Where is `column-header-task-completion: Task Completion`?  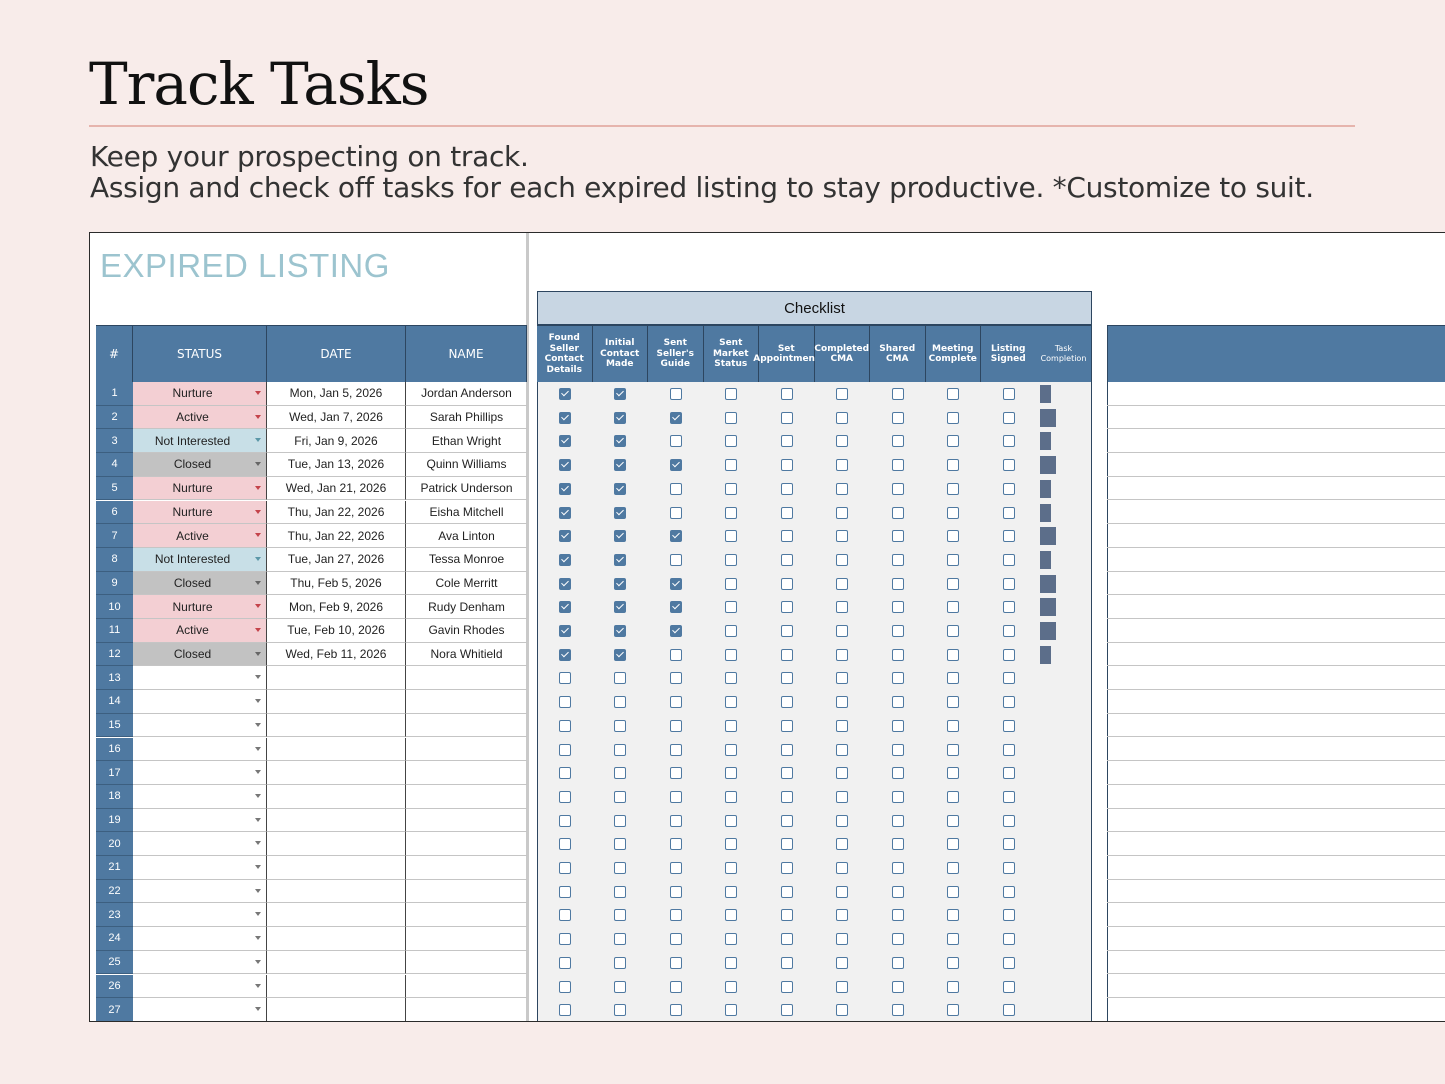 column-header-task-completion: Task Completion is located at coordinates (1064, 353).